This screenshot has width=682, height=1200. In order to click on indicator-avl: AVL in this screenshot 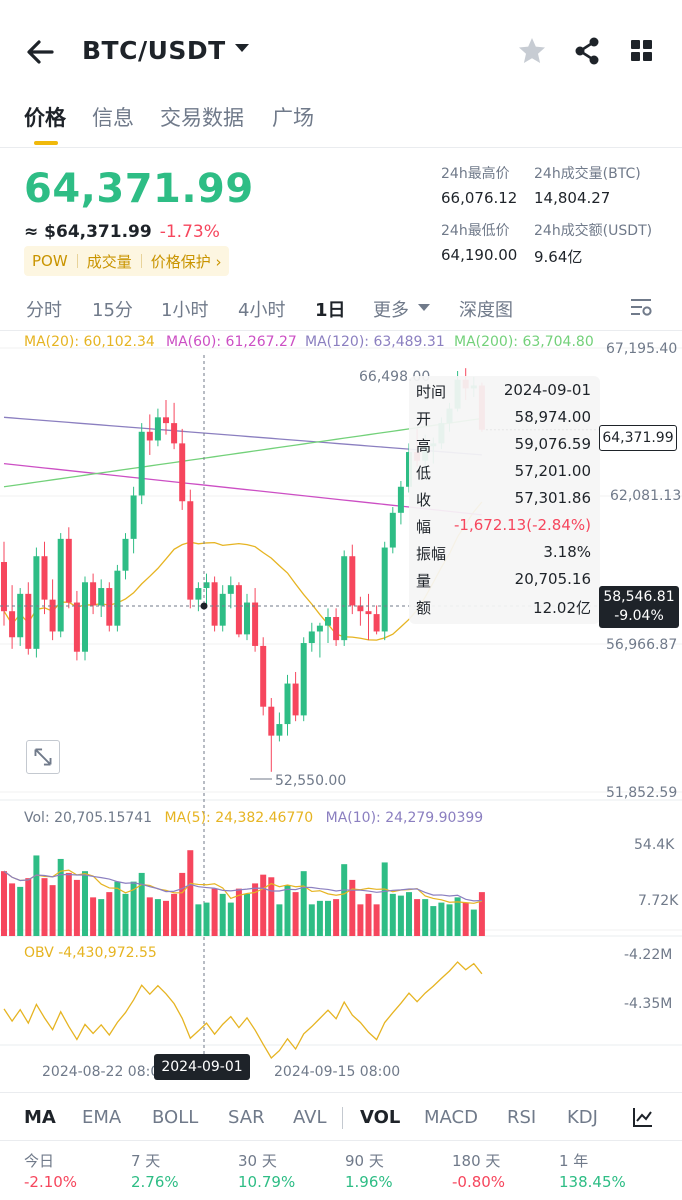, I will do `click(310, 1117)`.